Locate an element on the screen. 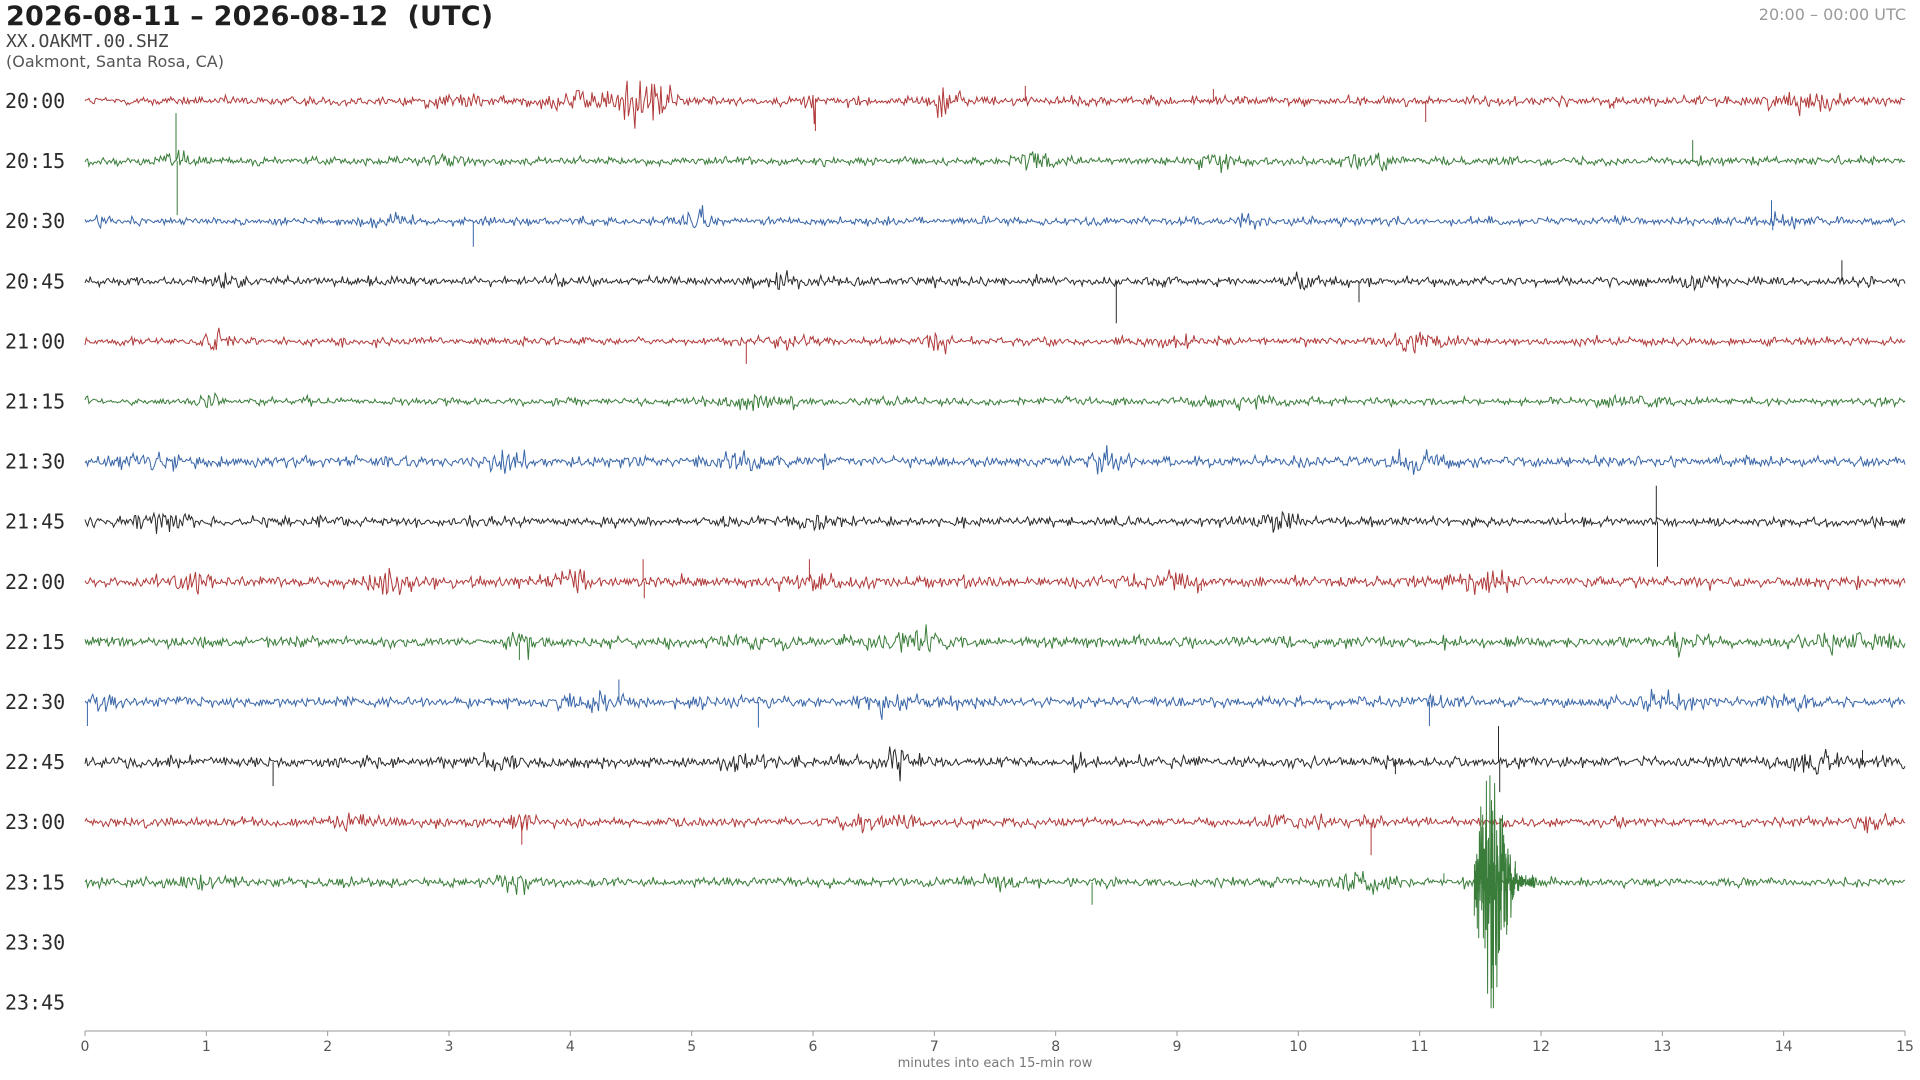 The height and width of the screenshot is (1080, 1920). x-tick-label: 14 is located at coordinates (1784, 1047).